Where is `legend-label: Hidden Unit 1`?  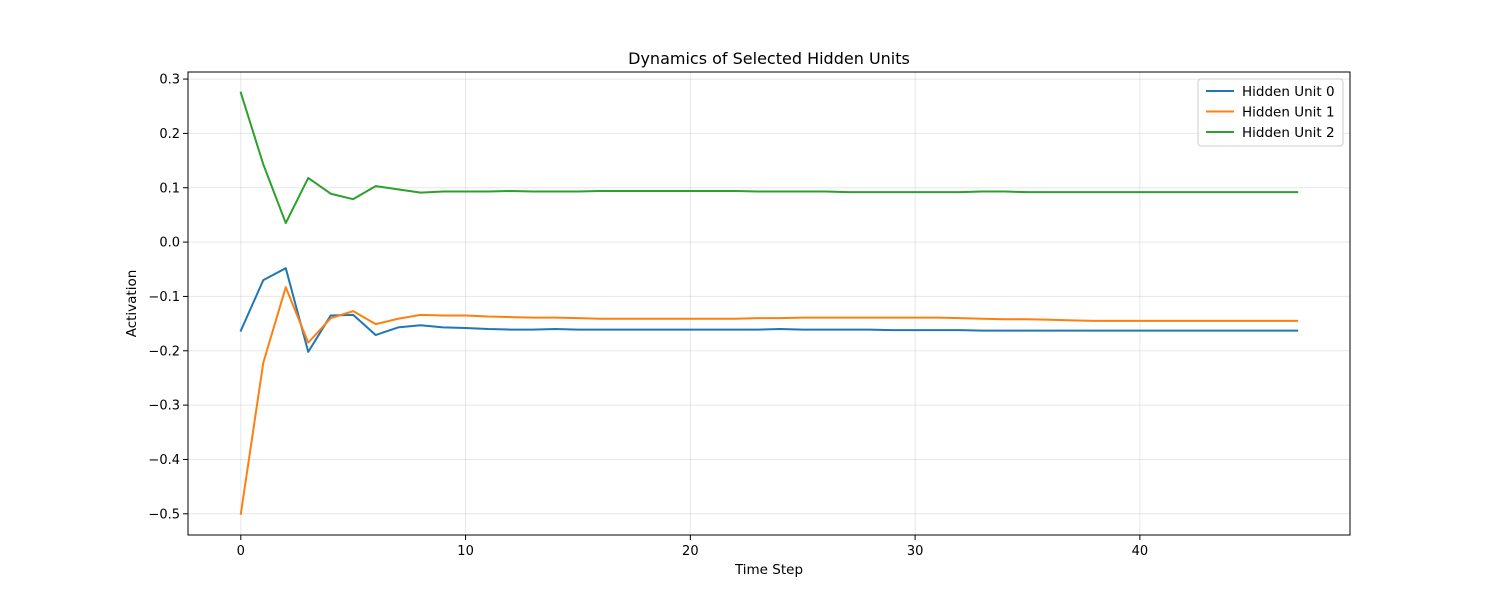
legend-label: Hidden Unit 1 is located at coordinates (1288, 113).